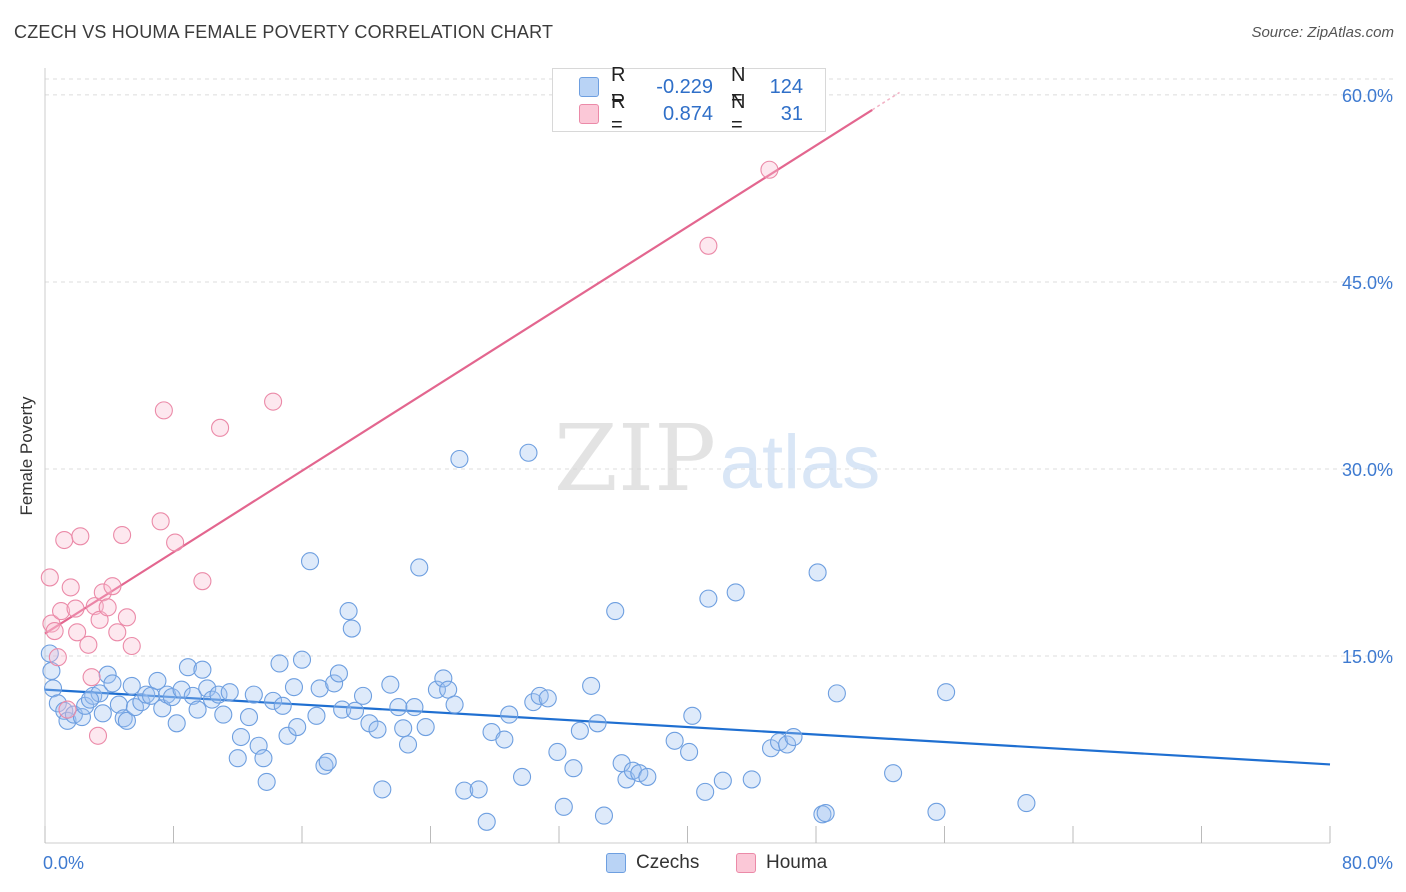 This screenshot has width=1406, height=892. Describe the element at coordinates (691, 113) in the screenshot. I see `legend-row-houma: R = 0.874 N = 31` at that location.